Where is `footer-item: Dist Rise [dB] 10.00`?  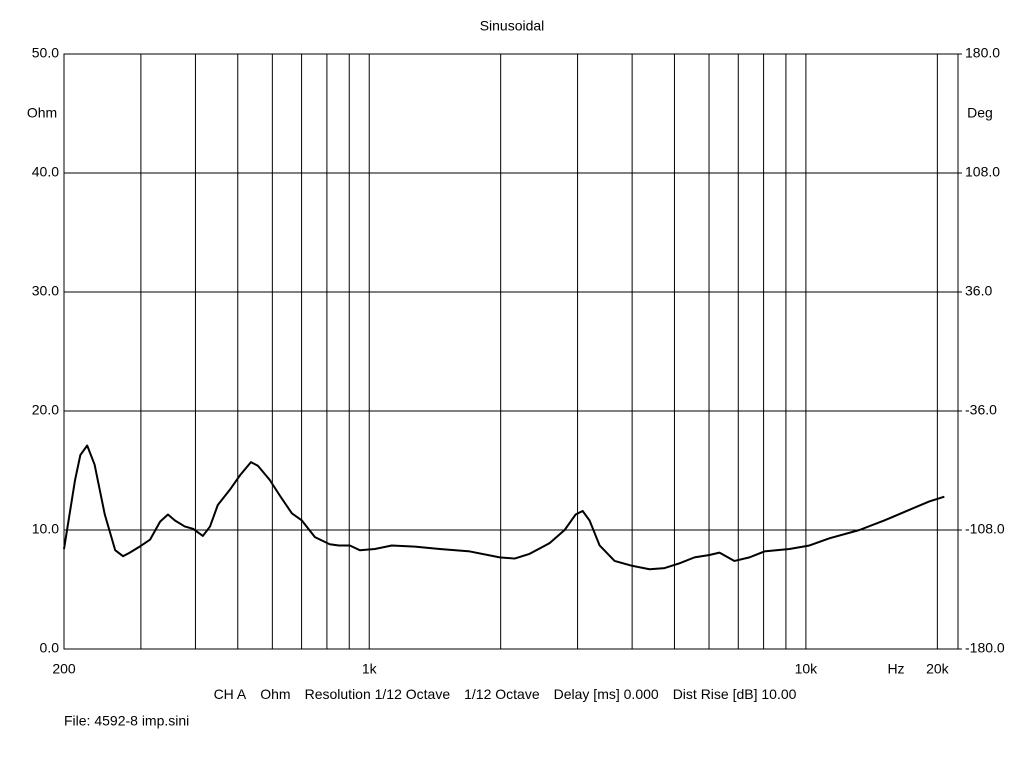
footer-item: Dist Rise [dB] 10.00 is located at coordinates (735, 694).